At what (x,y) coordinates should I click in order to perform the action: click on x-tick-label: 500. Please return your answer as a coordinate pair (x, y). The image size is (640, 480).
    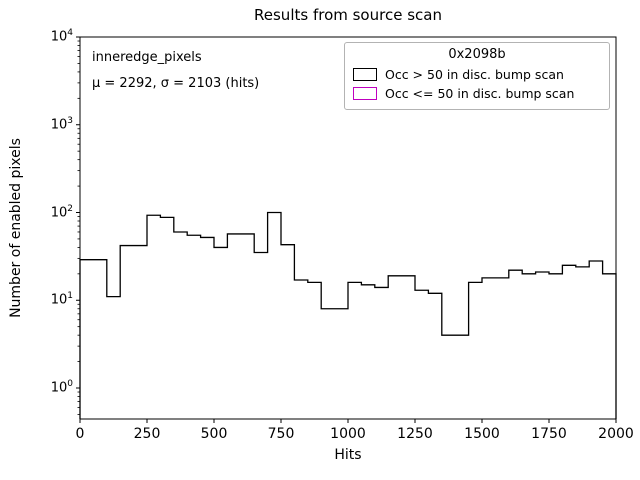
    Looking at the image, I should click on (214, 434).